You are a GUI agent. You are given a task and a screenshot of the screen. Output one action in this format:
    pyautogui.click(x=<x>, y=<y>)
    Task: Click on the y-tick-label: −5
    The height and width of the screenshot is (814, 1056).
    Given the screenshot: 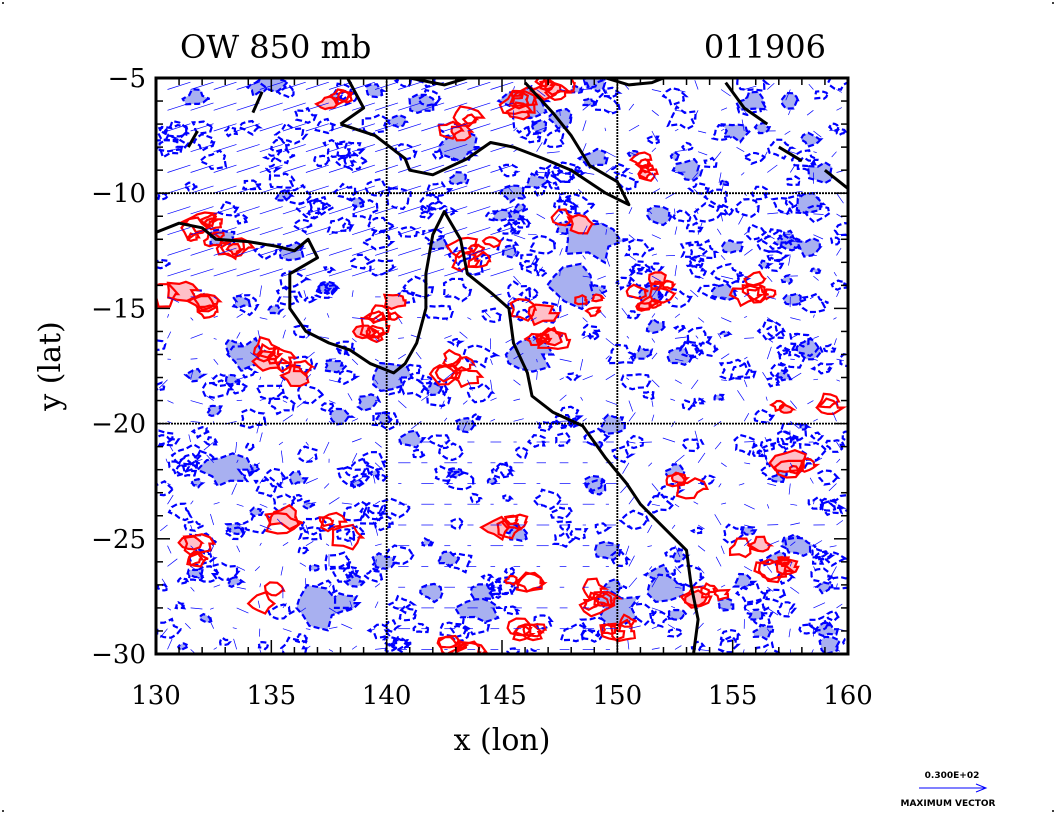 What is the action you would take?
    pyautogui.click(x=127, y=79)
    